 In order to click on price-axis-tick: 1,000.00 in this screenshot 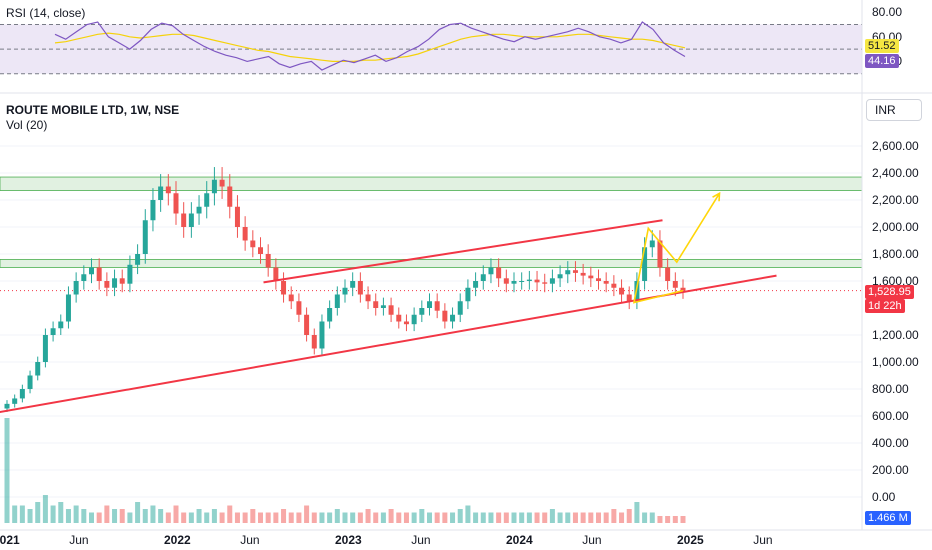, I will do `click(895, 362)`.